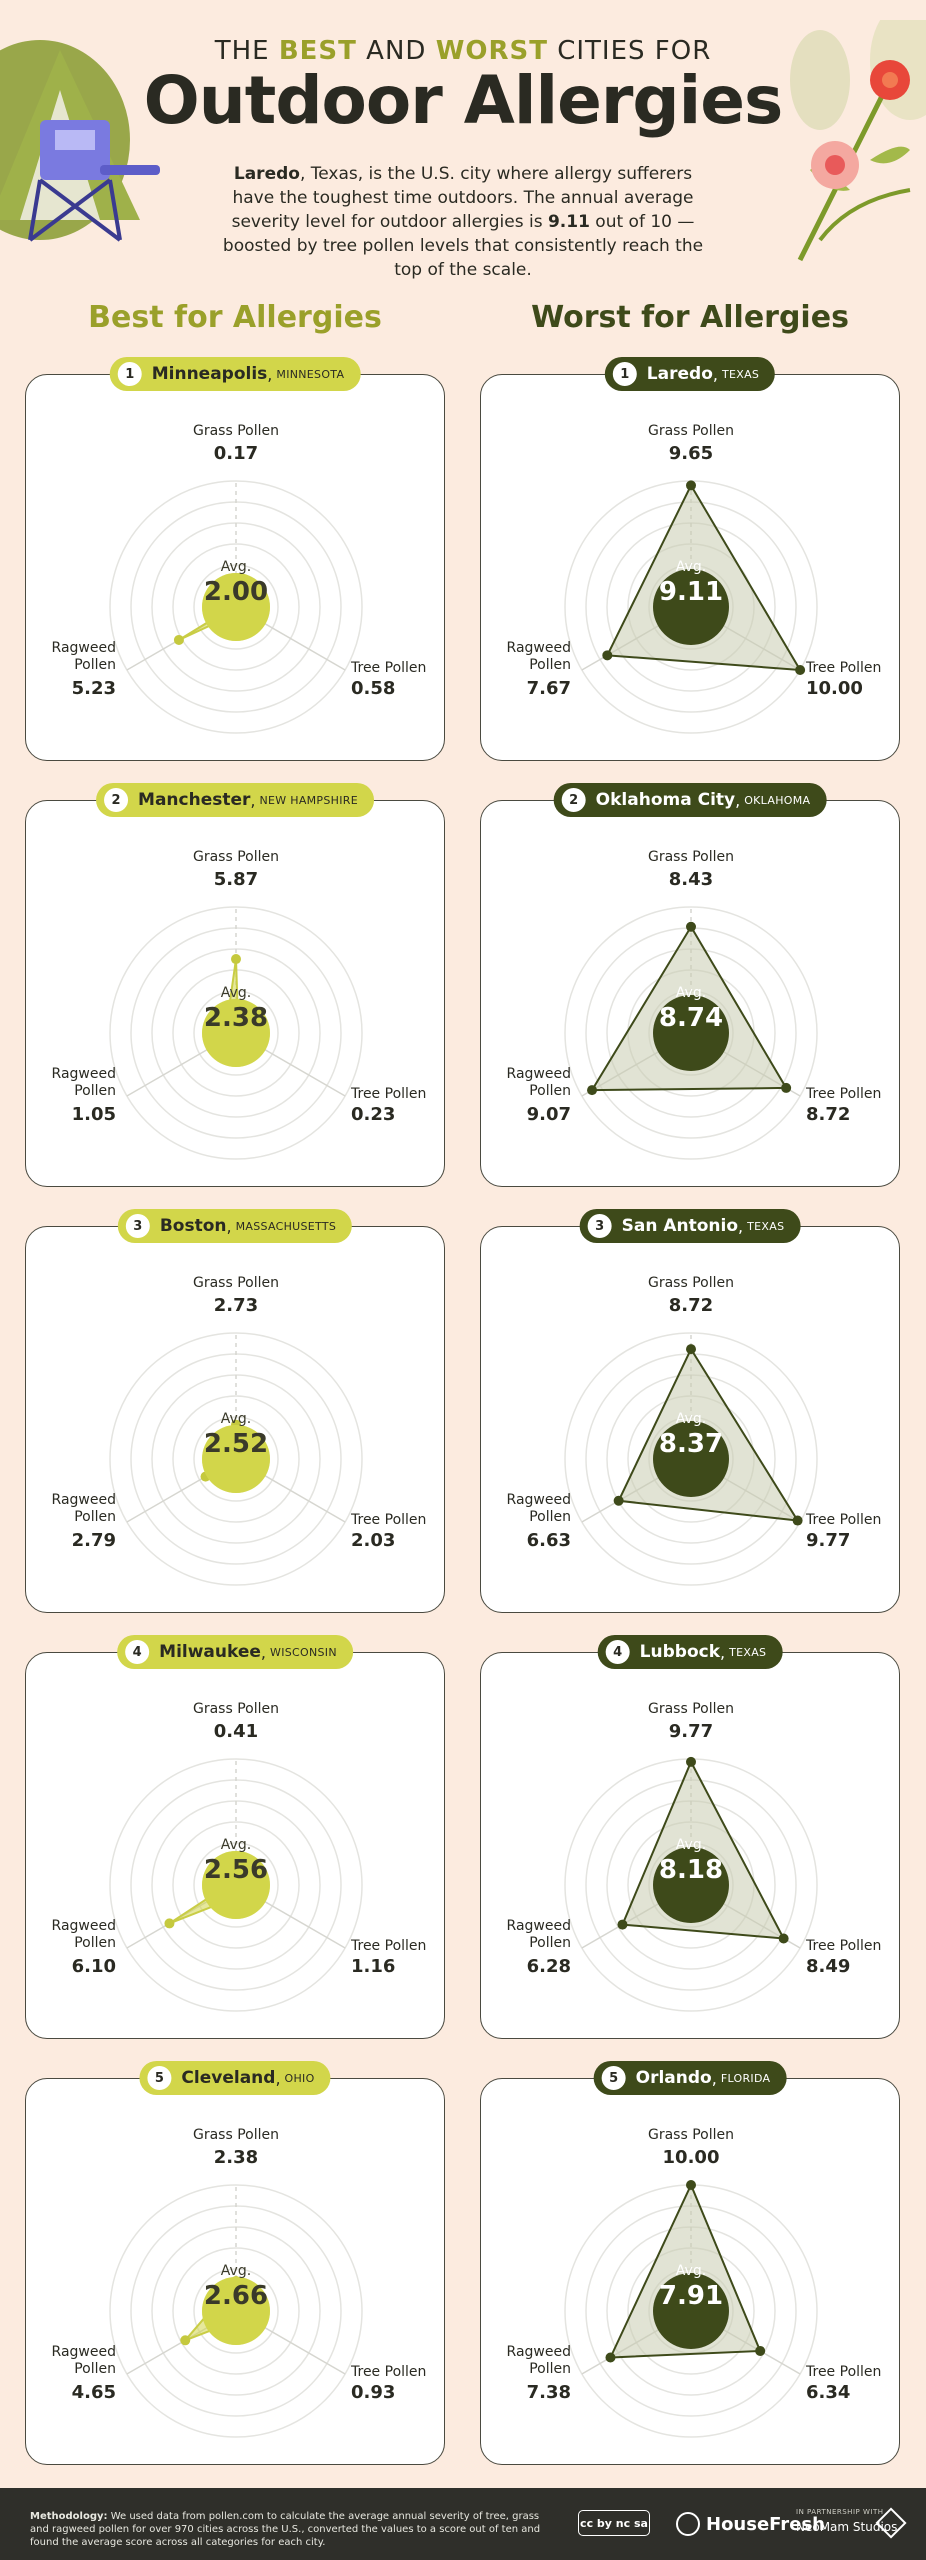 The width and height of the screenshot is (926, 2560). Describe the element at coordinates (373, 688) in the screenshot. I see `tree-pollen-value: 0.58` at that location.